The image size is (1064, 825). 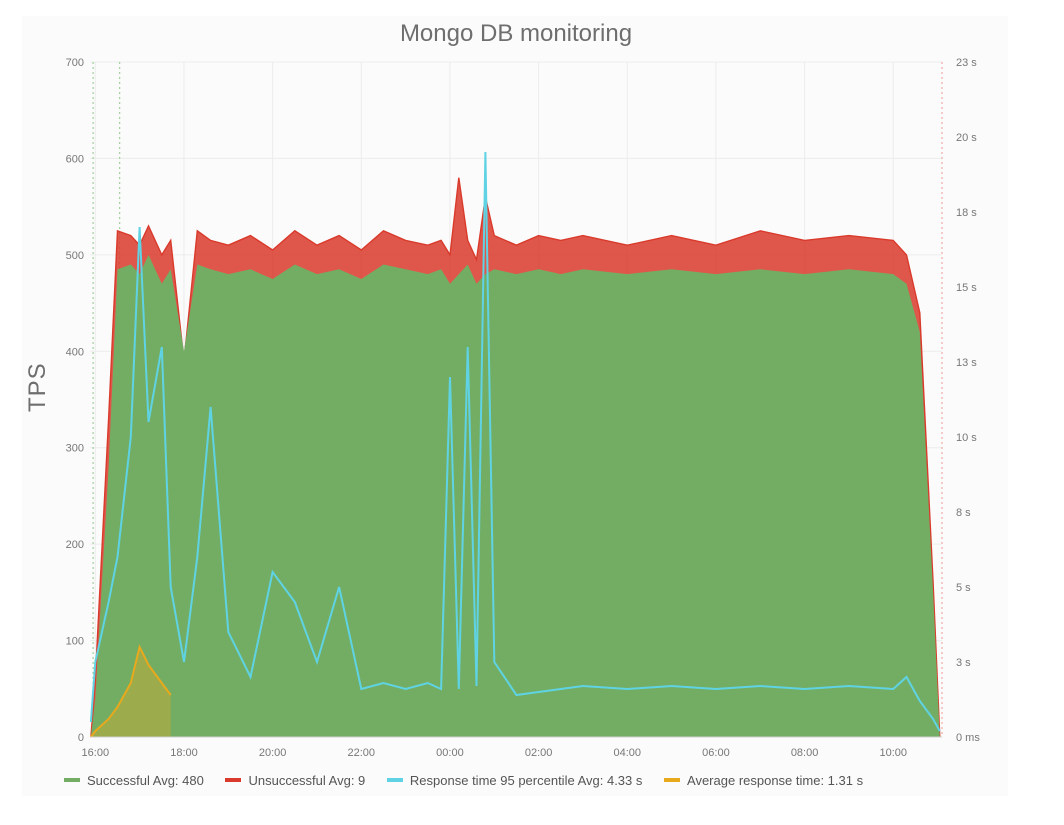 I want to click on y-tick-label: 300, so click(x=75, y=449).